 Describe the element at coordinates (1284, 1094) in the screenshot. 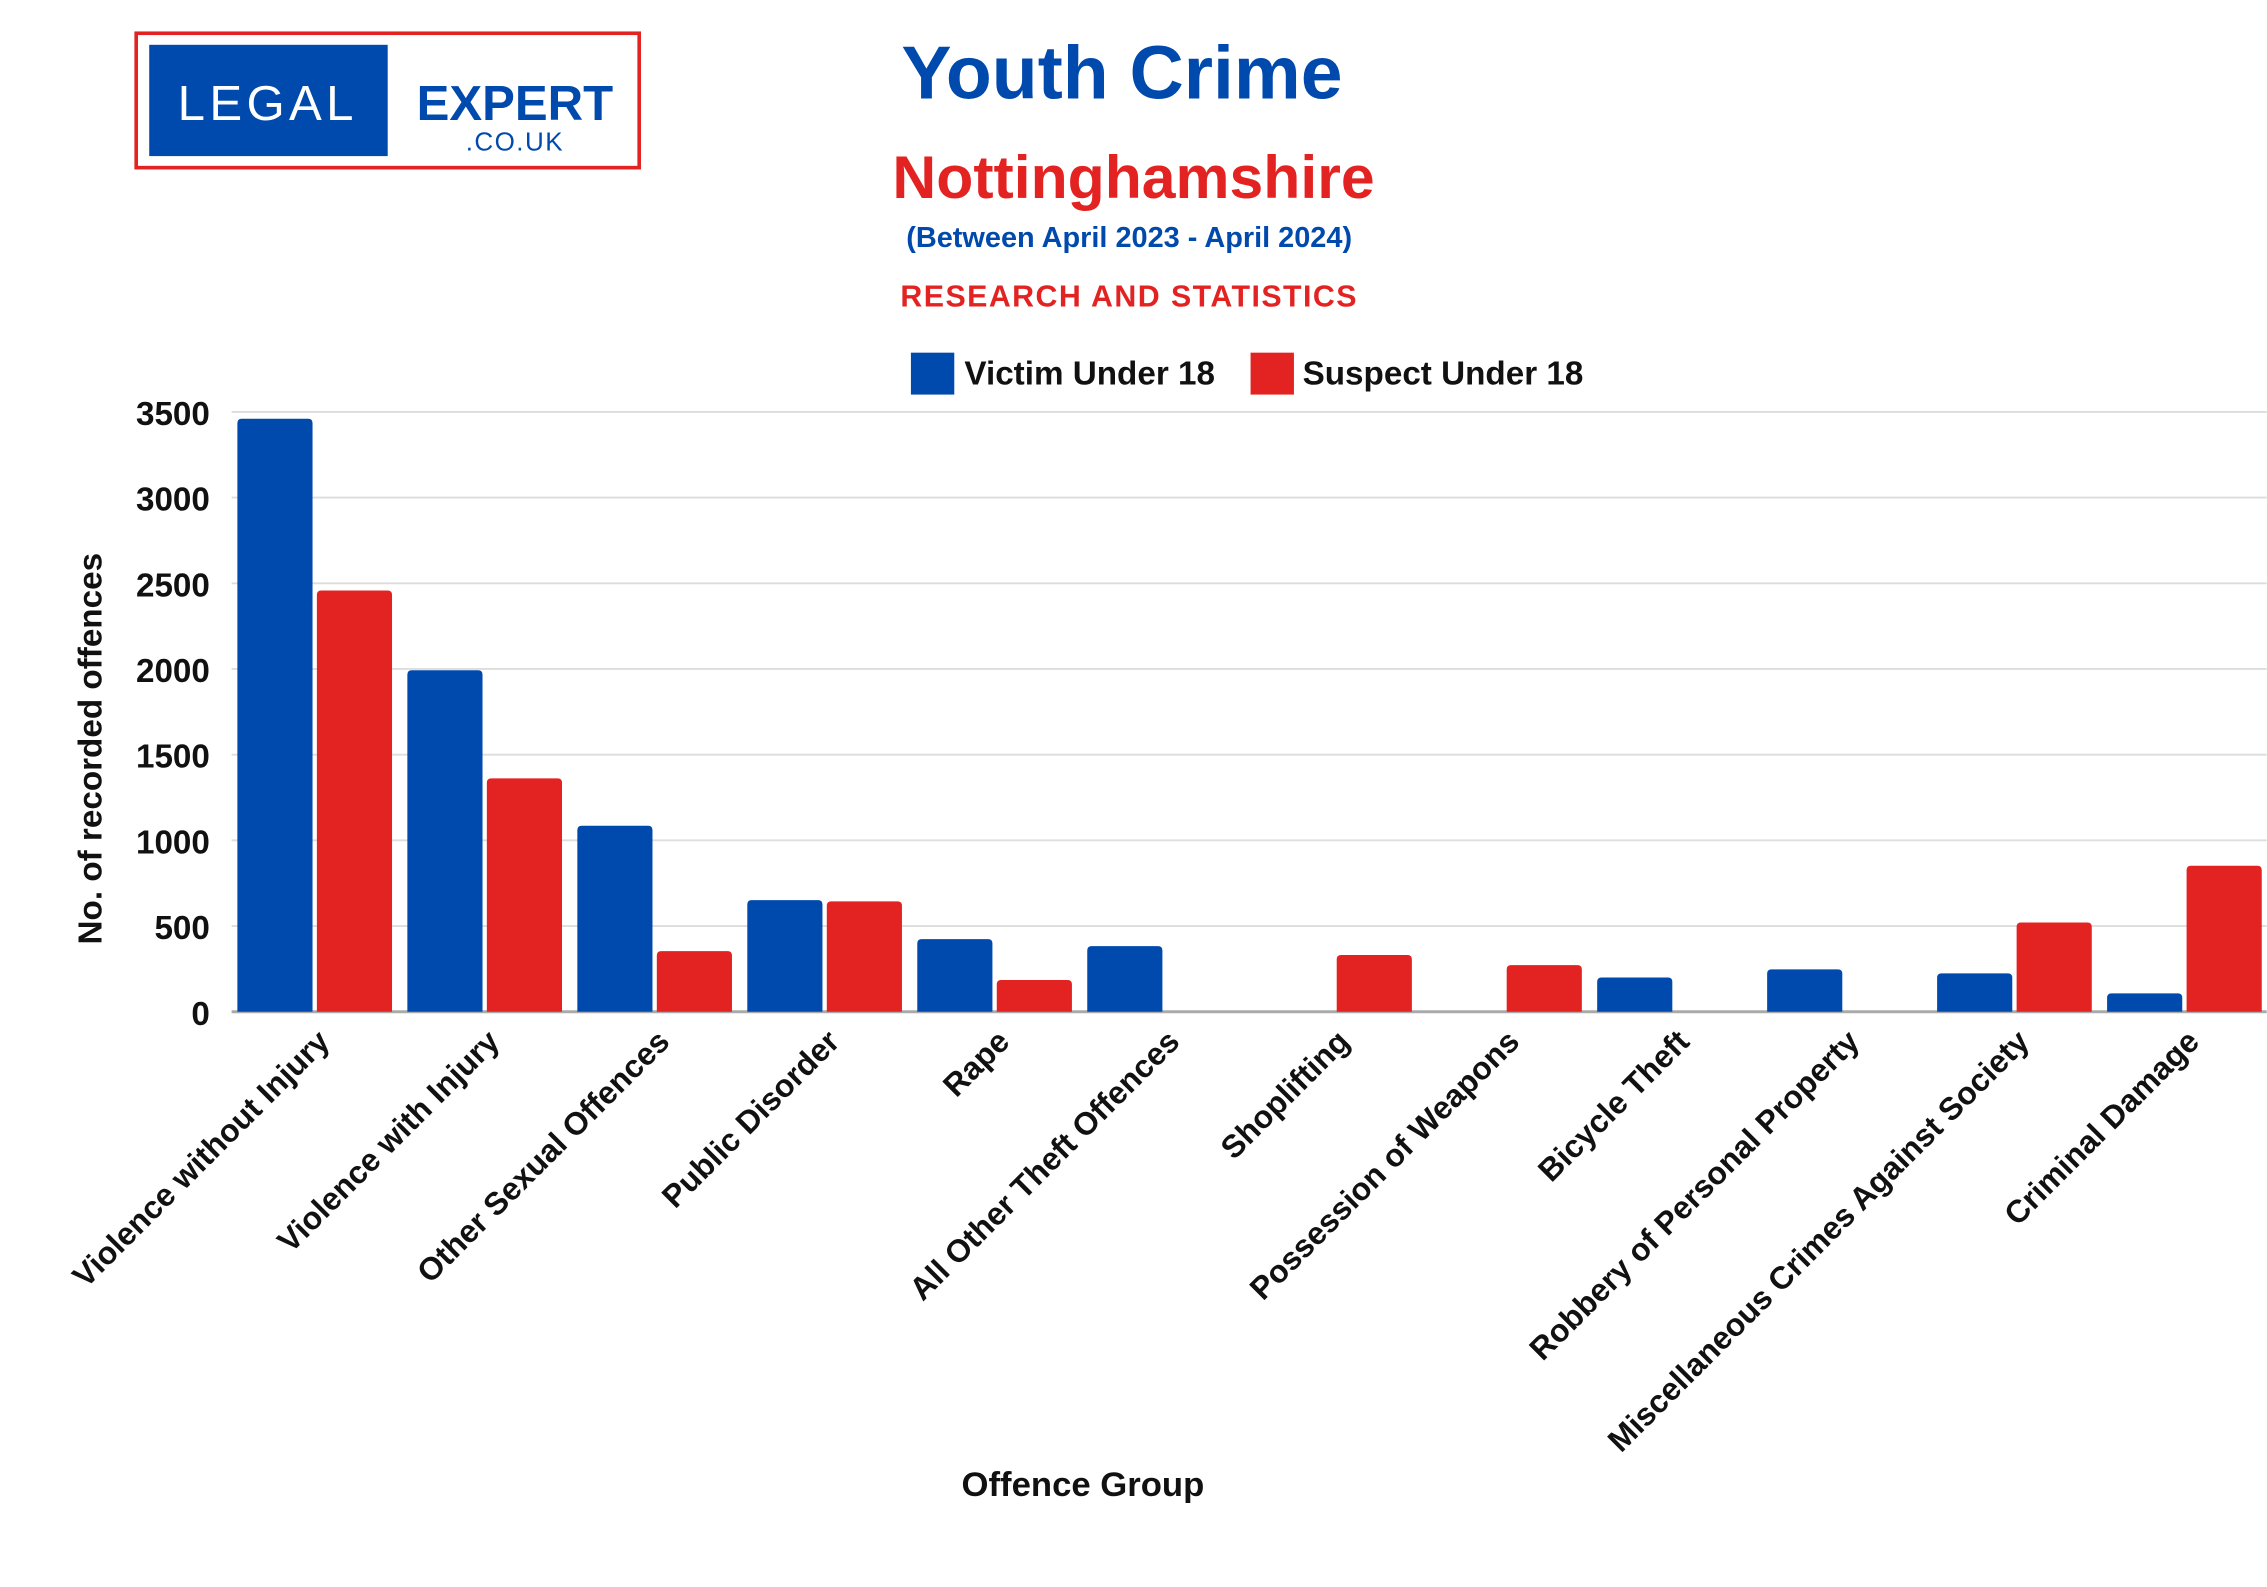

I see `x-tick-label: Shoplifting` at that location.